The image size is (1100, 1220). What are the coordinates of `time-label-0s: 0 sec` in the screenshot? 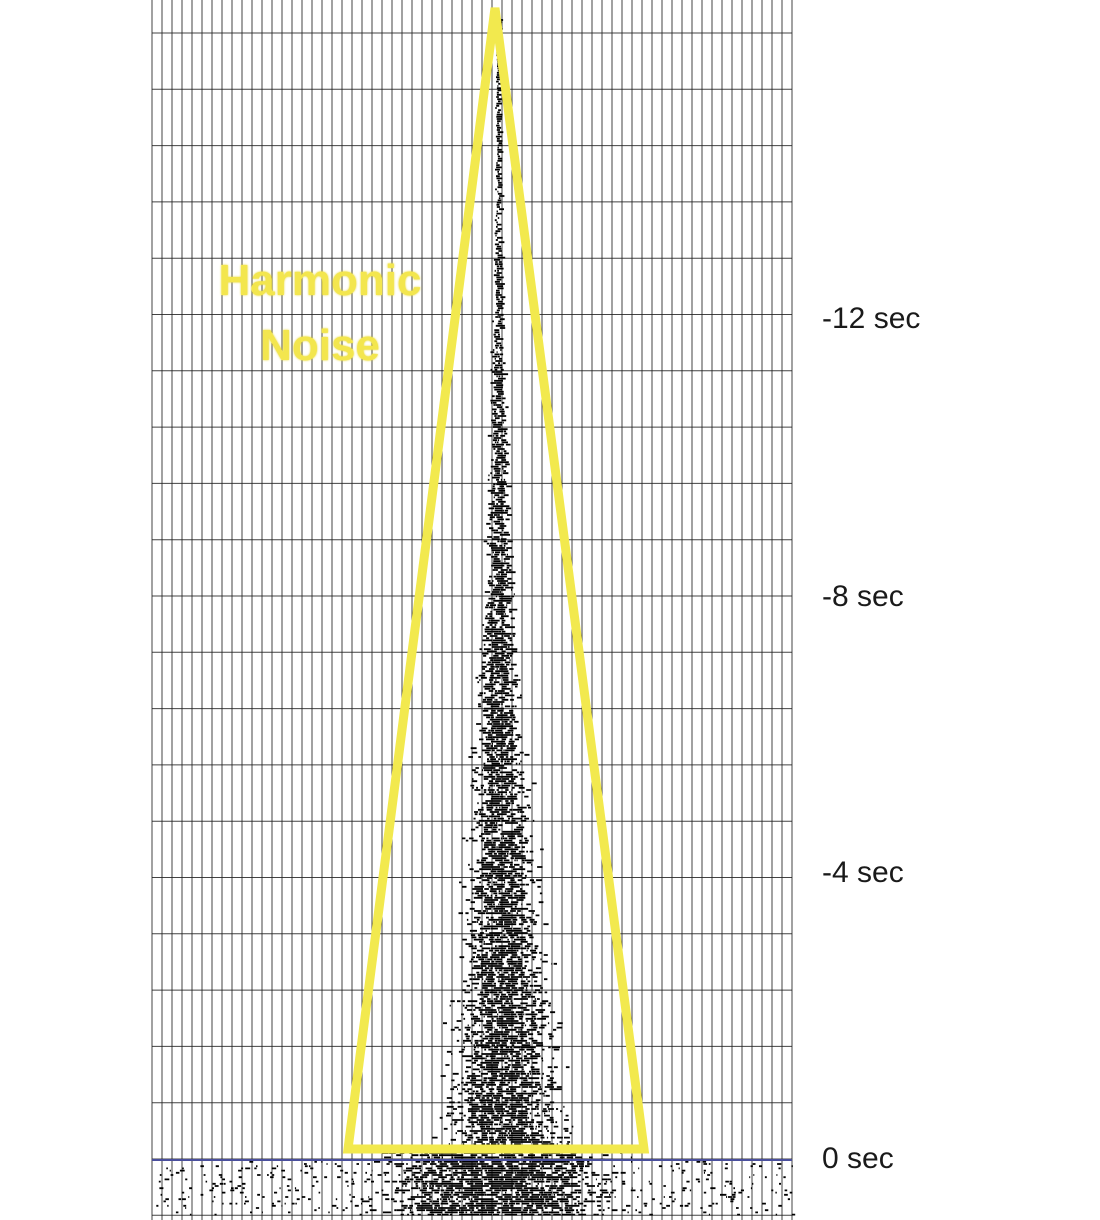 It's located at (858, 1158).